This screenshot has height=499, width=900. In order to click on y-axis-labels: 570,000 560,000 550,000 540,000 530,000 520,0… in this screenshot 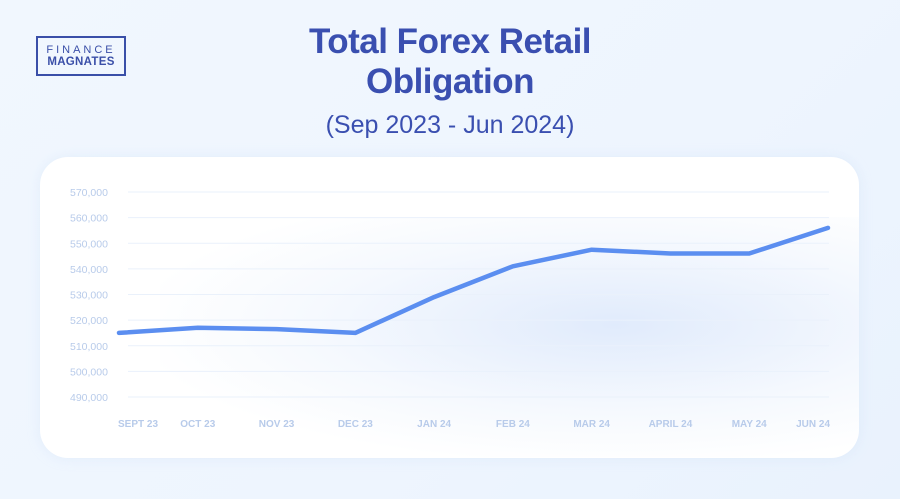, I will do `click(89, 295)`.